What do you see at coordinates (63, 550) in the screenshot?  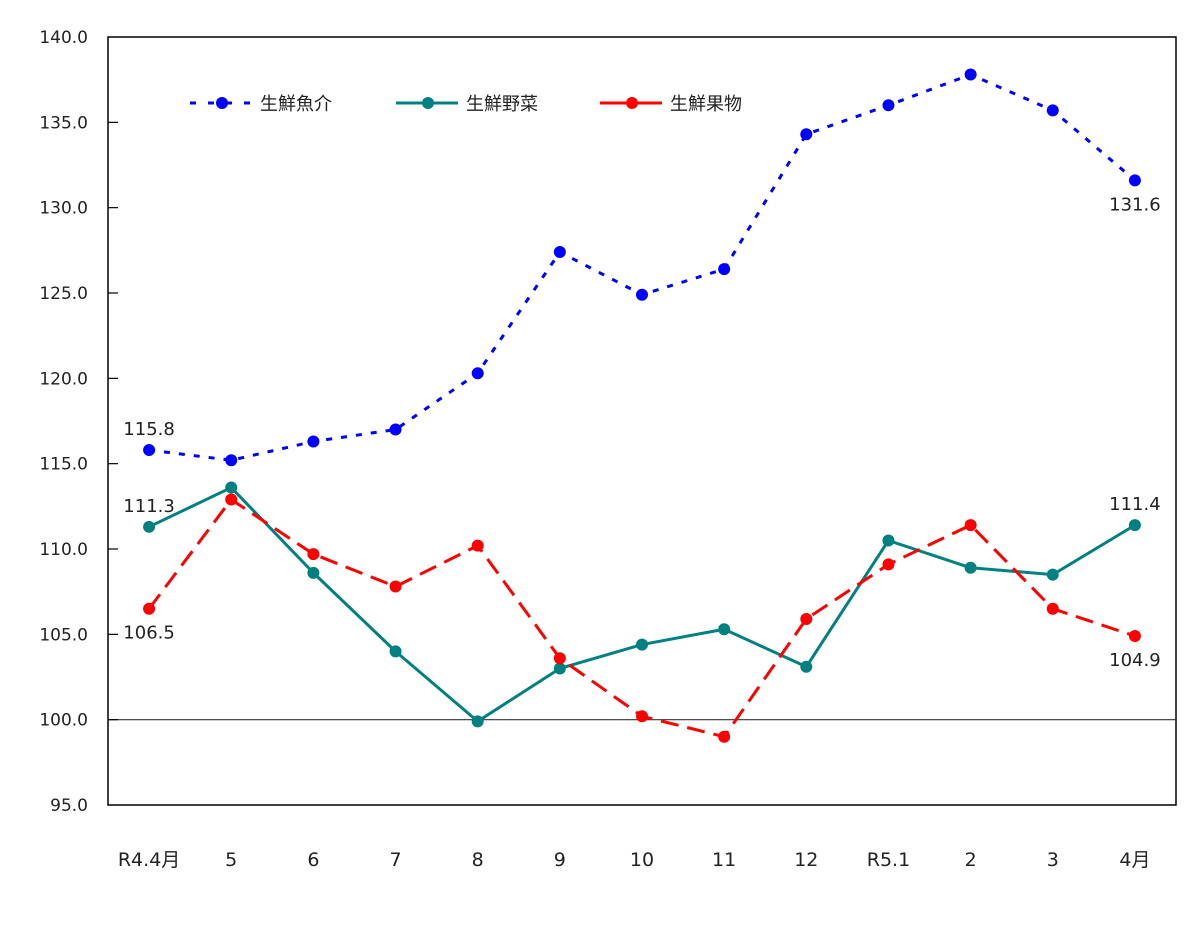 I see `y-tick-label: 110.0` at bounding box center [63, 550].